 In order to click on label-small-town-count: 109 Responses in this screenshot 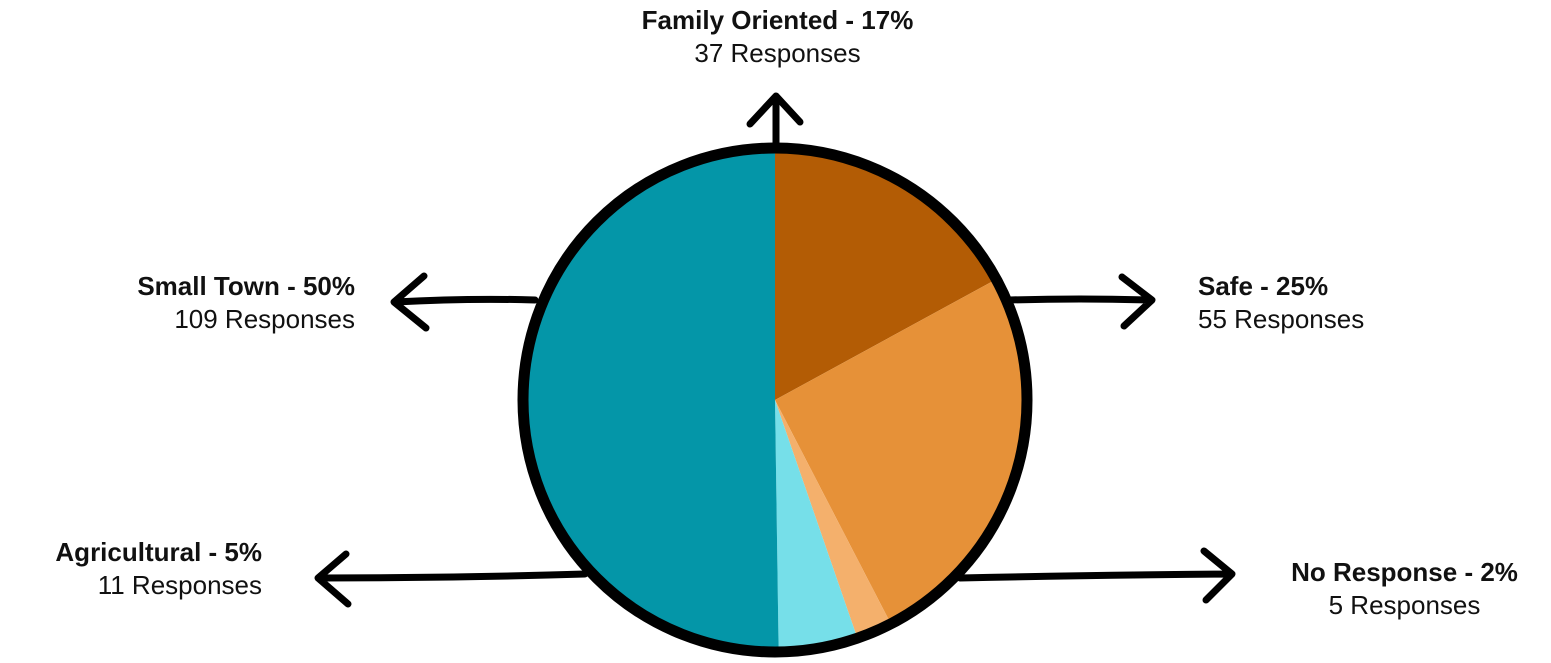, I will do `click(264, 318)`.